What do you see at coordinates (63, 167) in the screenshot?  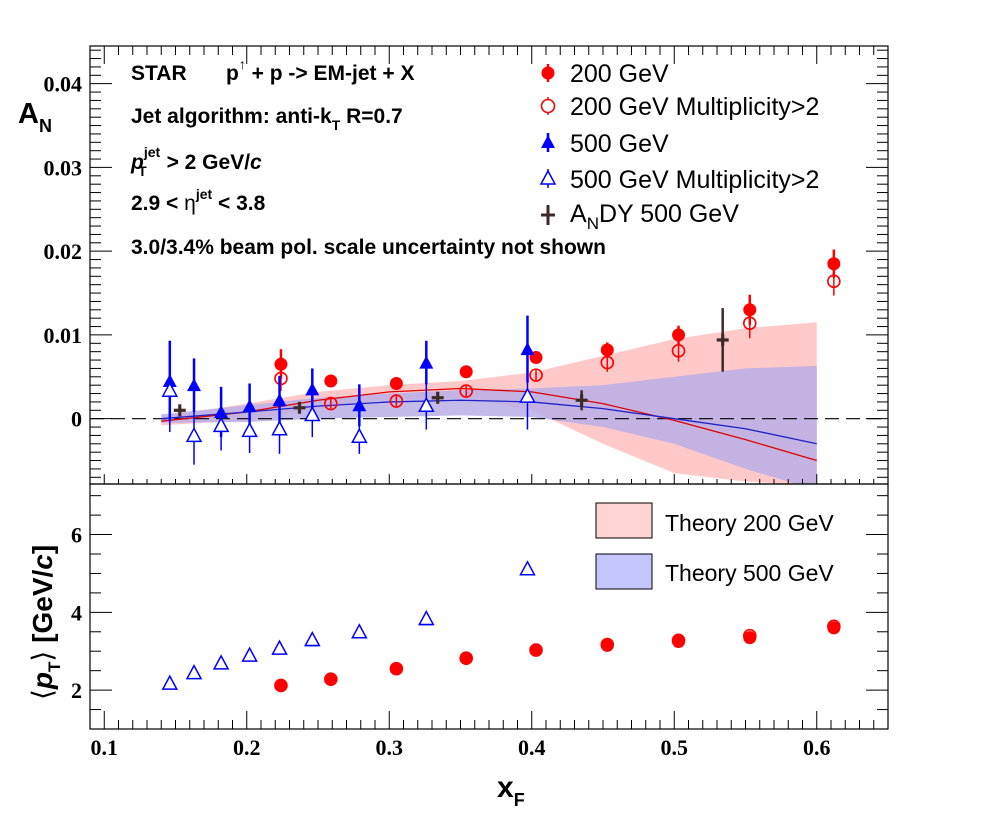 I see `y-tick-label: 0.03` at bounding box center [63, 167].